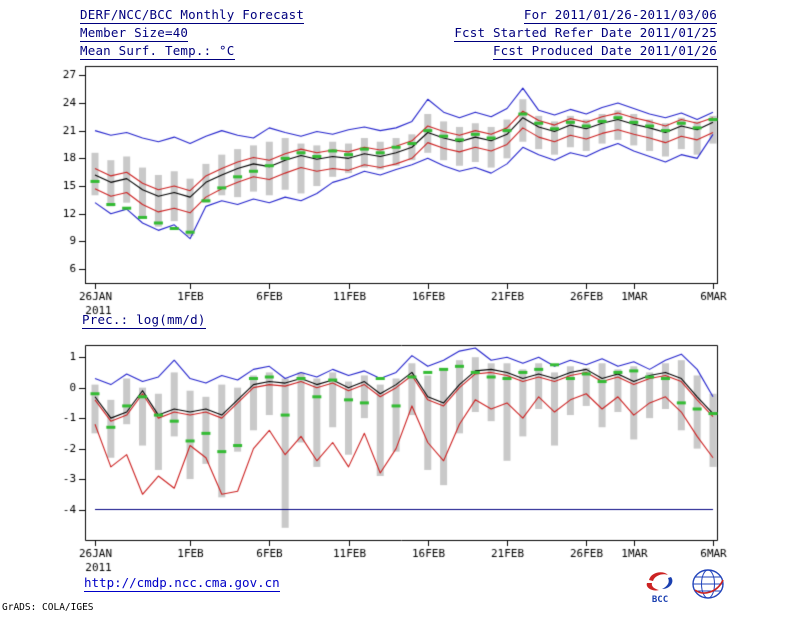  What do you see at coordinates (48, 607) in the screenshot?
I see `grads-credit: GrADS: COLA/IGES` at bounding box center [48, 607].